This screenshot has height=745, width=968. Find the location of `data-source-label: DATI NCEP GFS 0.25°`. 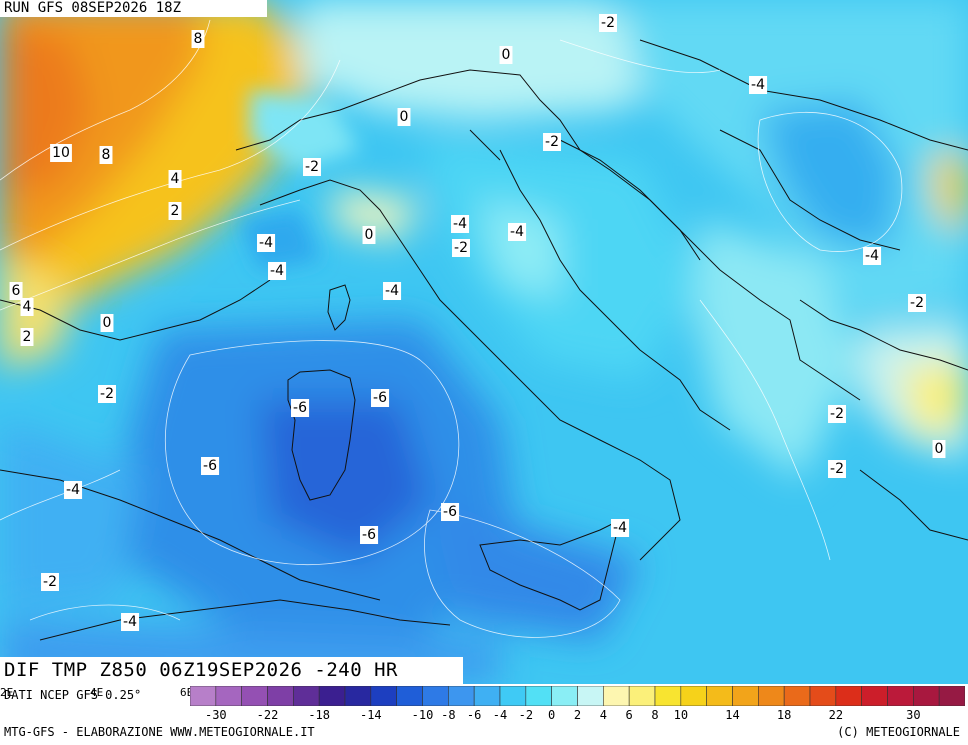

data-source-label: DATI NCEP GFS 0.25° is located at coordinates (73, 695).